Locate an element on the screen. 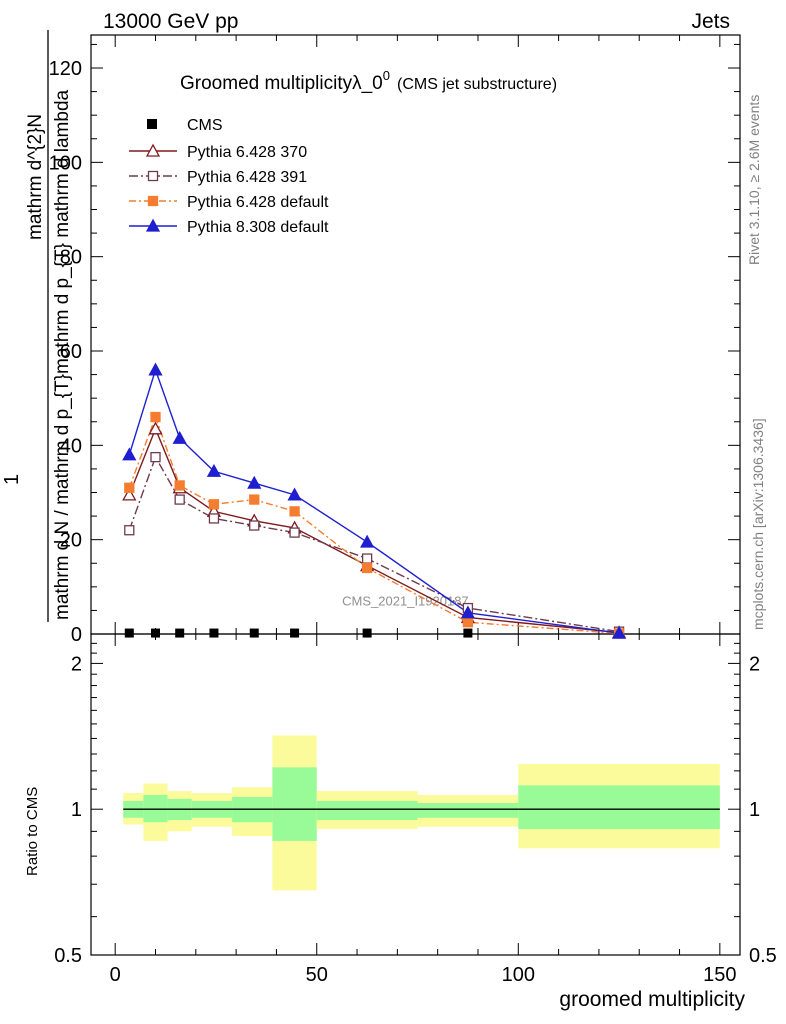  x-tick-label: 150 is located at coordinates (719, 975).